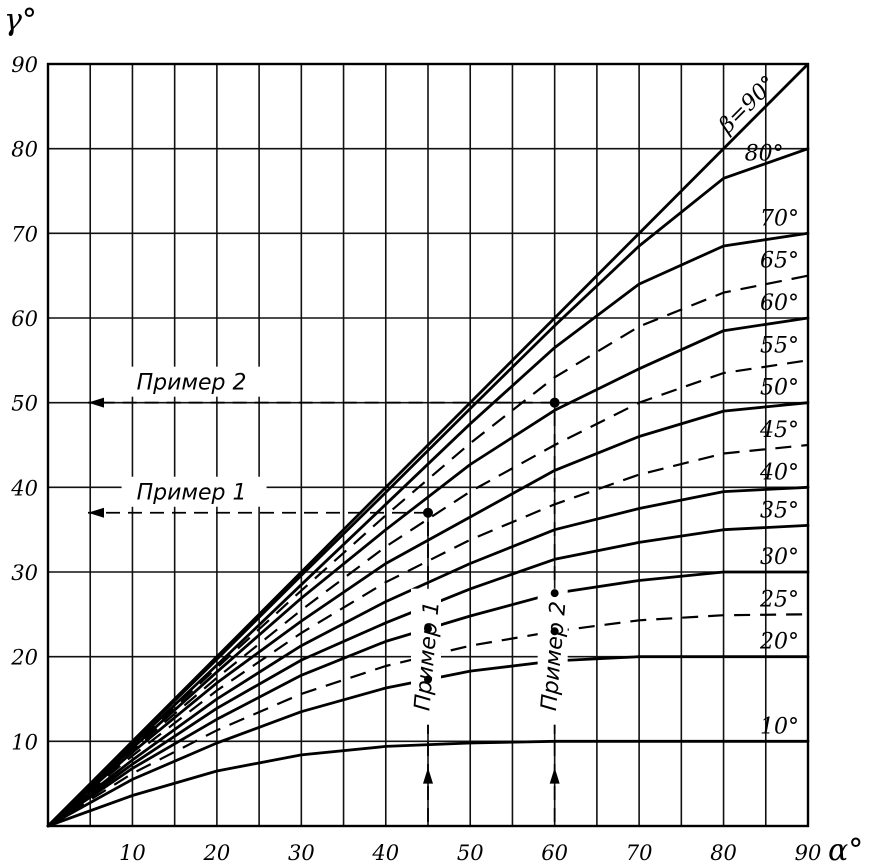 The height and width of the screenshot is (864, 874). Describe the element at coordinates (639, 852) in the screenshot. I see `x-tick-label: 70` at that location.